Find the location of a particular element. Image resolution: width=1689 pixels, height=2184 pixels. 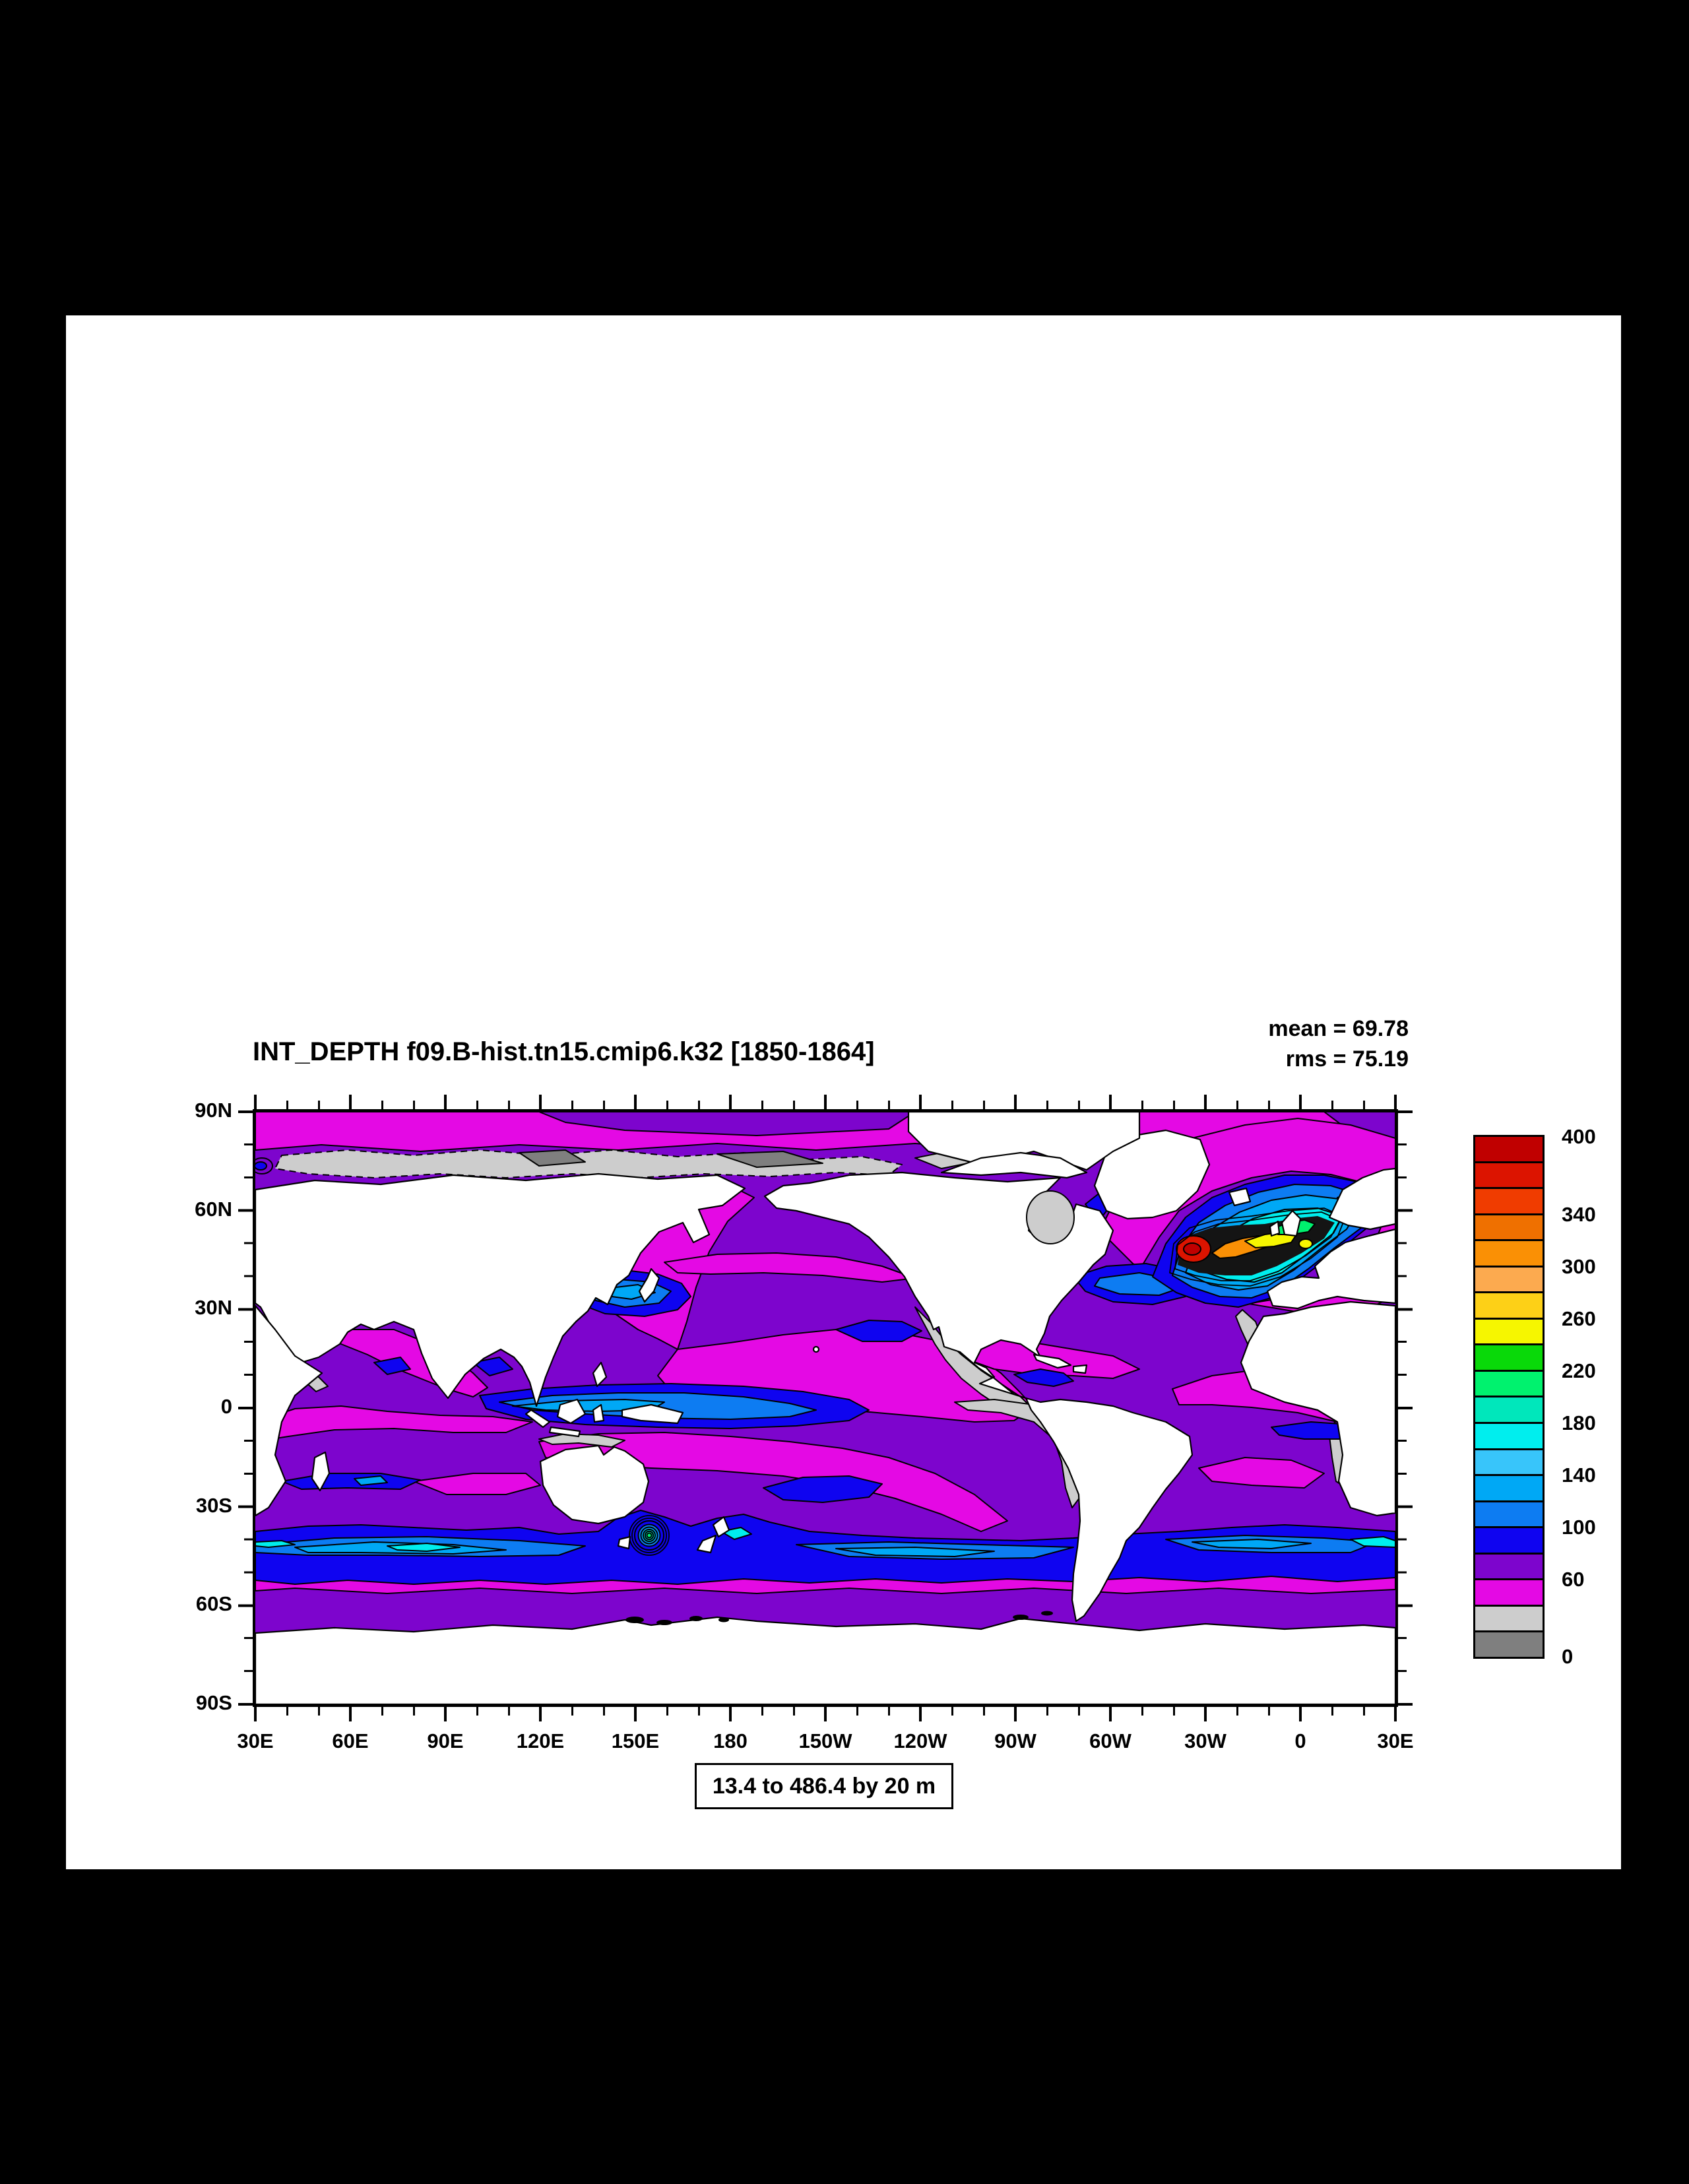

land-hispaniola is located at coordinates (1080, 1369).